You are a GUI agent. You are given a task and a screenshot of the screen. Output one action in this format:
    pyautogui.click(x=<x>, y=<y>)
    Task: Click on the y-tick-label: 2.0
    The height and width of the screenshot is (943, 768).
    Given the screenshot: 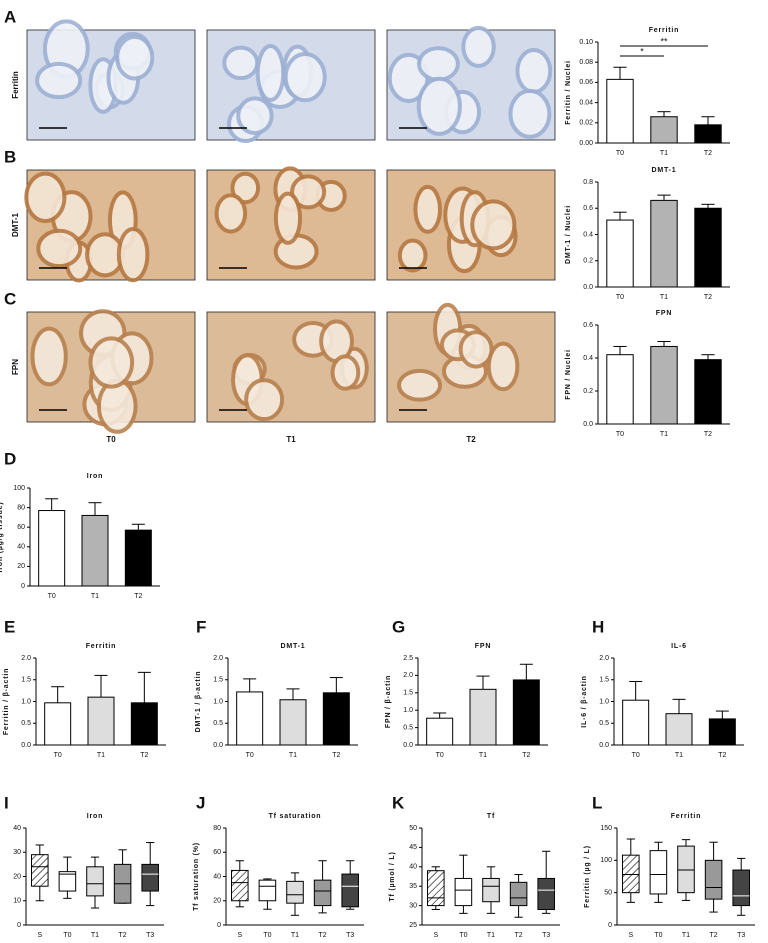 What is the action you would take?
    pyautogui.click(x=26, y=658)
    